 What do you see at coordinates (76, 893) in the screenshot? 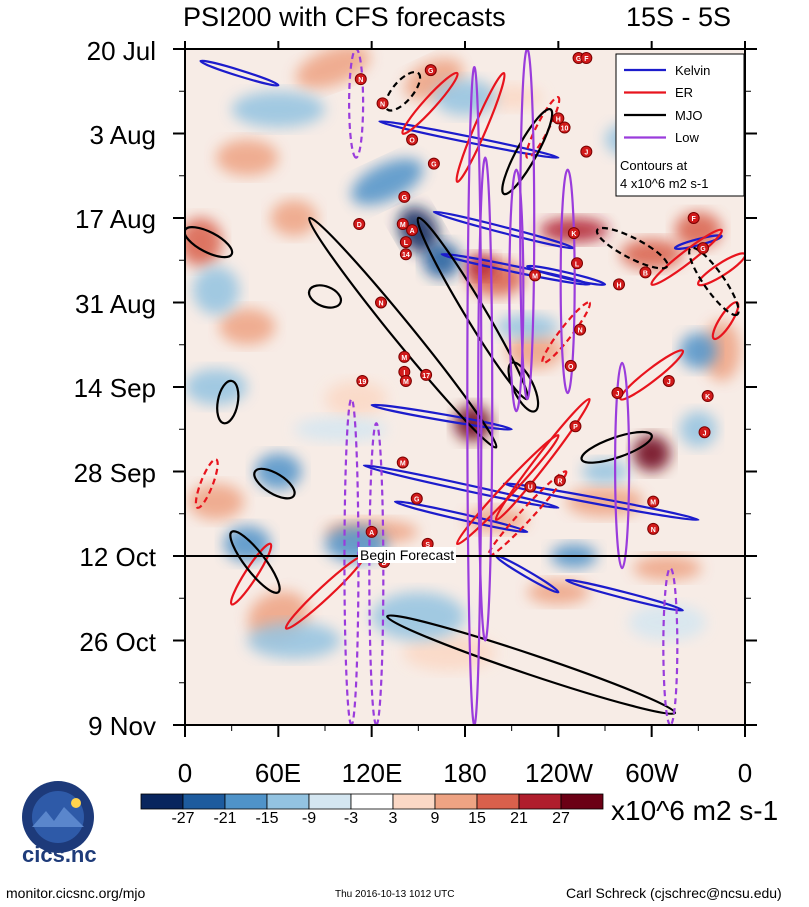
I see `source-link: monitor.cicsnc.org/mjo` at bounding box center [76, 893].